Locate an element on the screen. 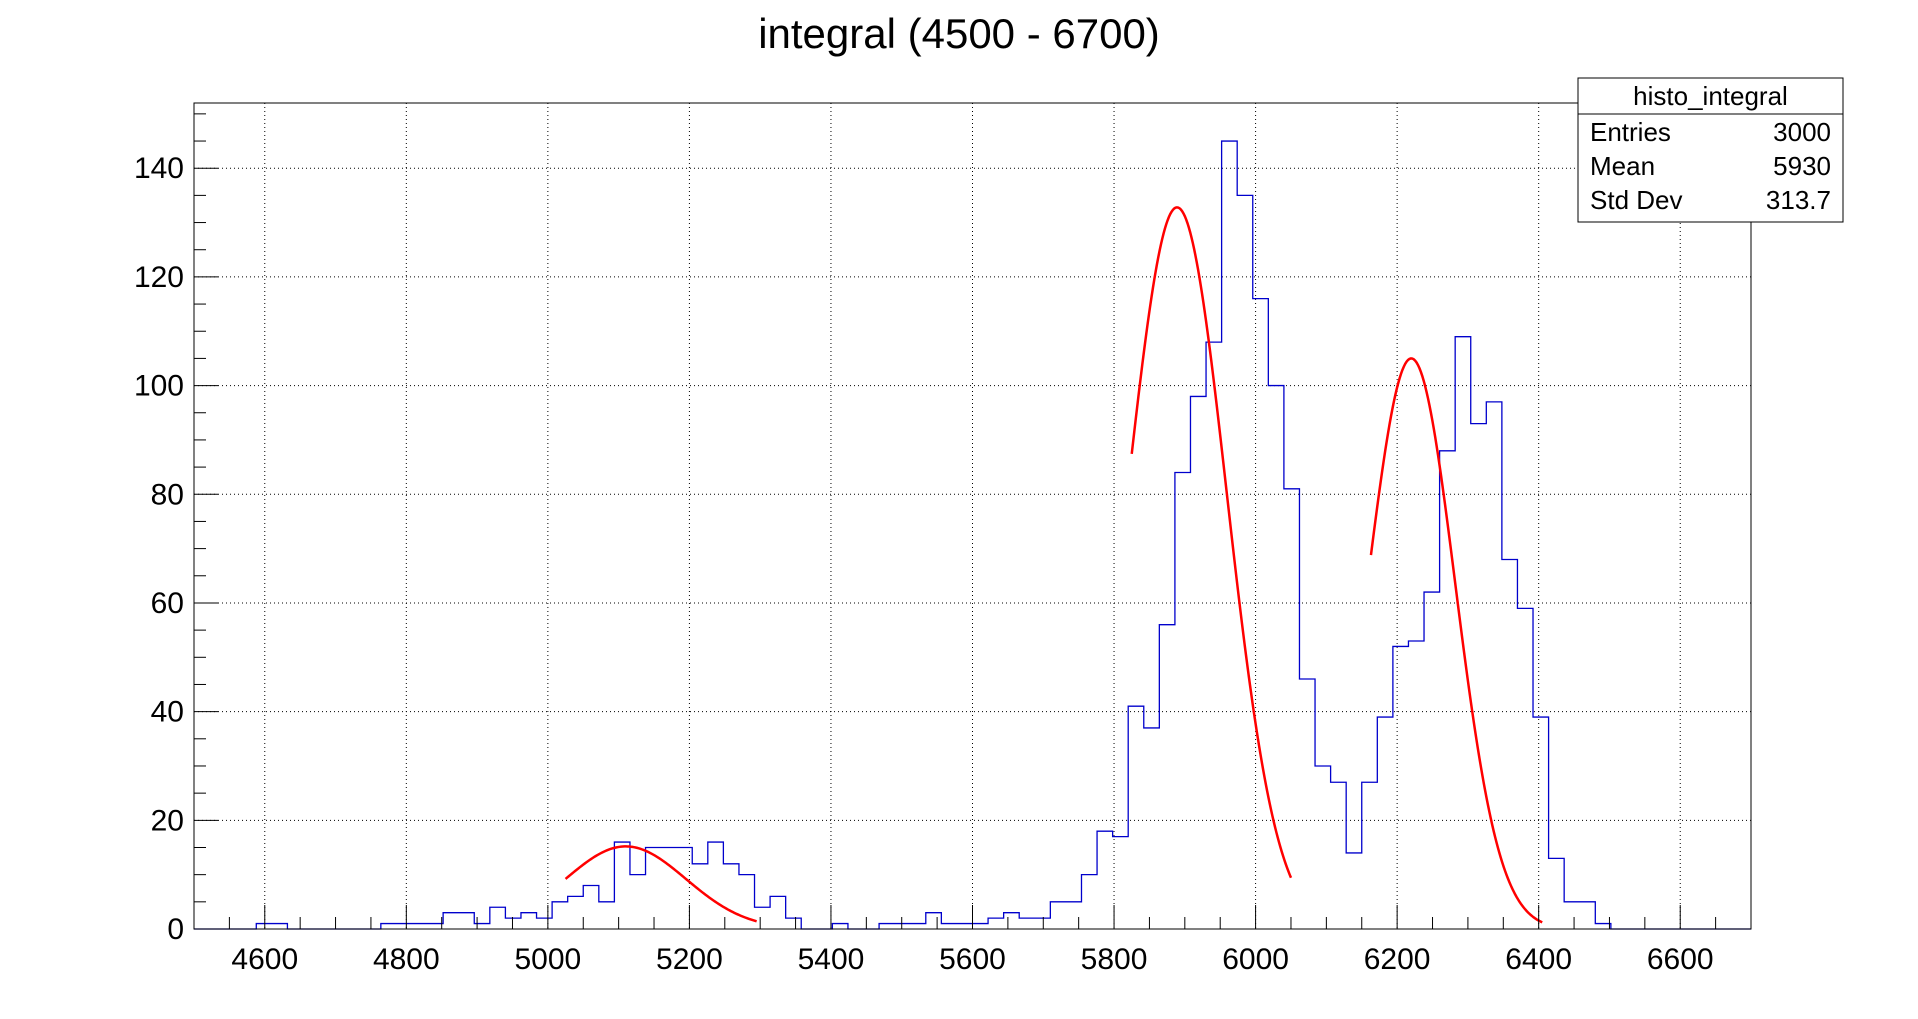 The height and width of the screenshot is (1019, 1918). y-tick-label: 120 is located at coordinates (159, 277).